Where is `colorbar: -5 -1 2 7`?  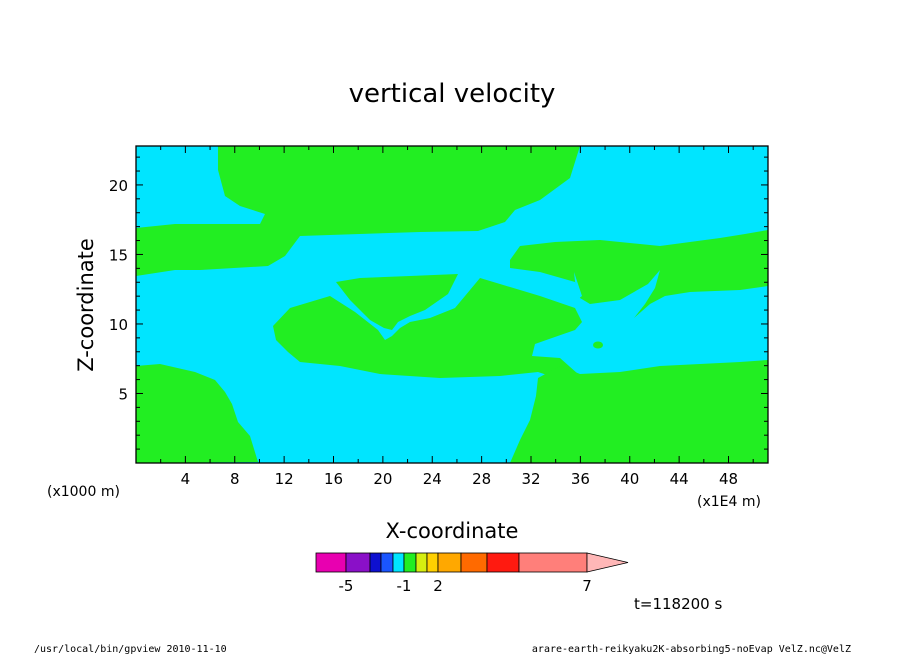
colorbar: -5 -1 2 7 is located at coordinates (472, 573).